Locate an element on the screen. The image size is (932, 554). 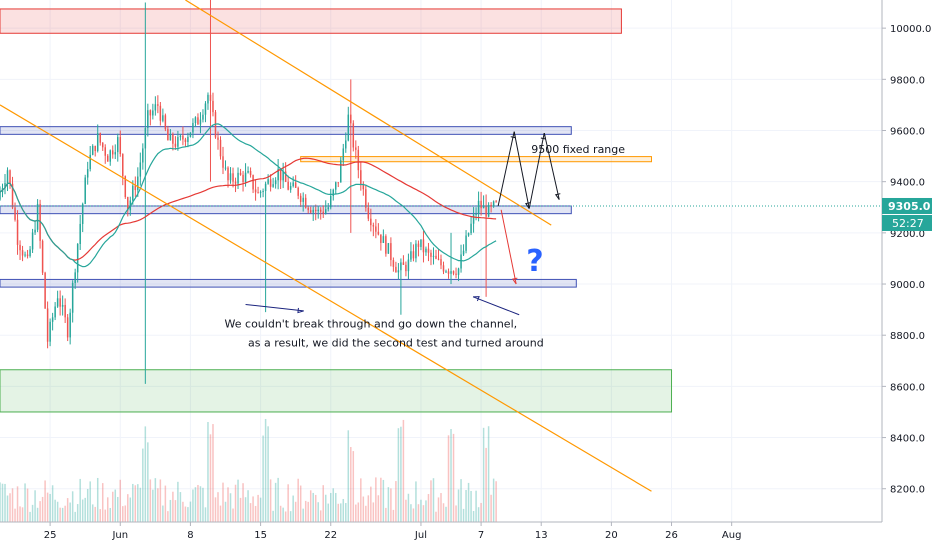
current-price-label: 9305.0 is located at coordinates (909, 206).